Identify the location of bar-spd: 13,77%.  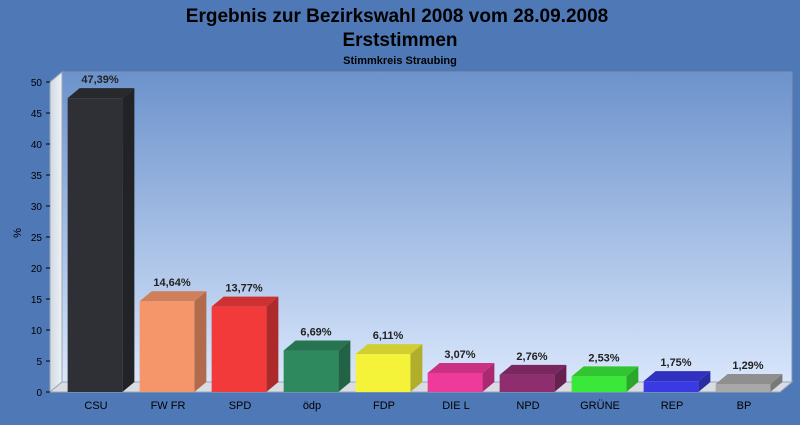
(245, 337).